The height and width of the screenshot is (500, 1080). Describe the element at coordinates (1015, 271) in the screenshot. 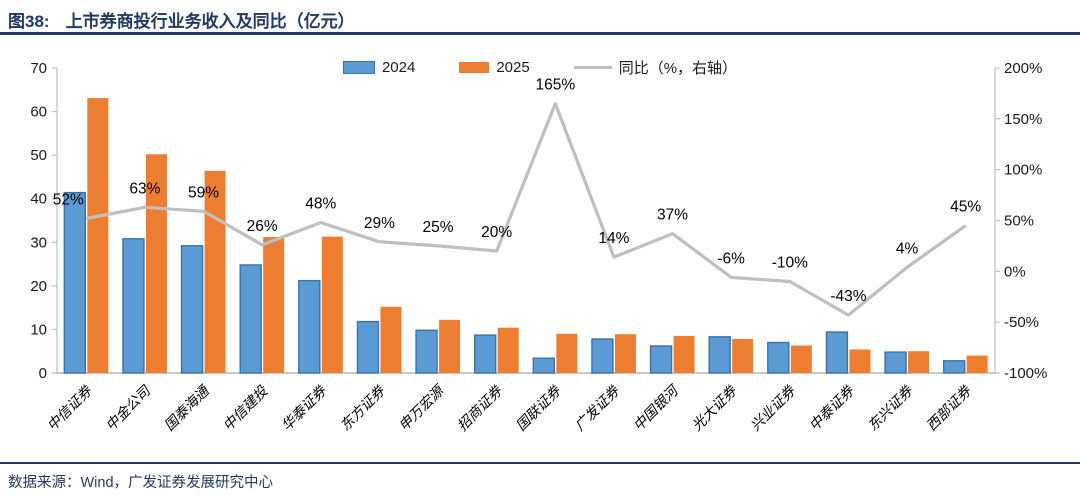

I see `right-axis-tick-label: 0%` at that location.